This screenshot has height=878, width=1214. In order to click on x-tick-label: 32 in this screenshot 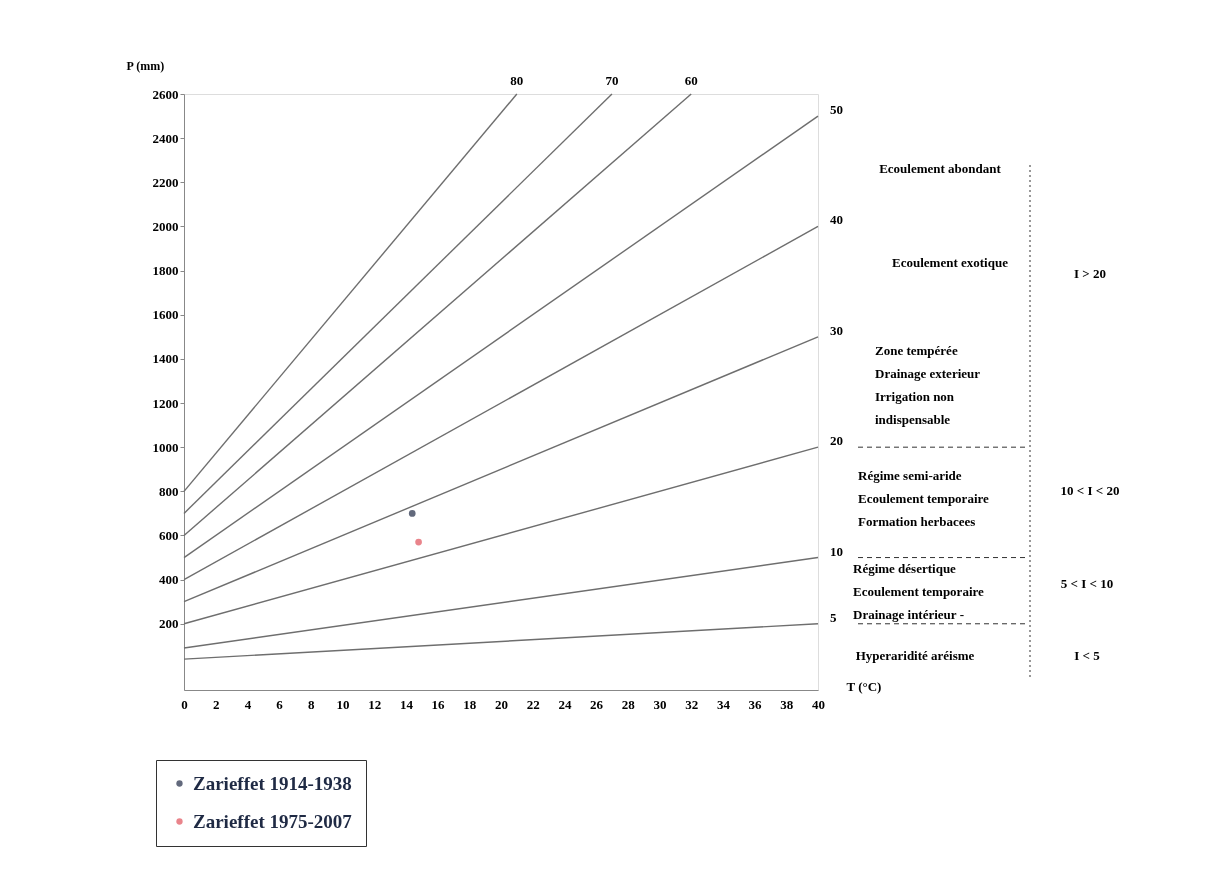, I will do `click(692, 704)`.